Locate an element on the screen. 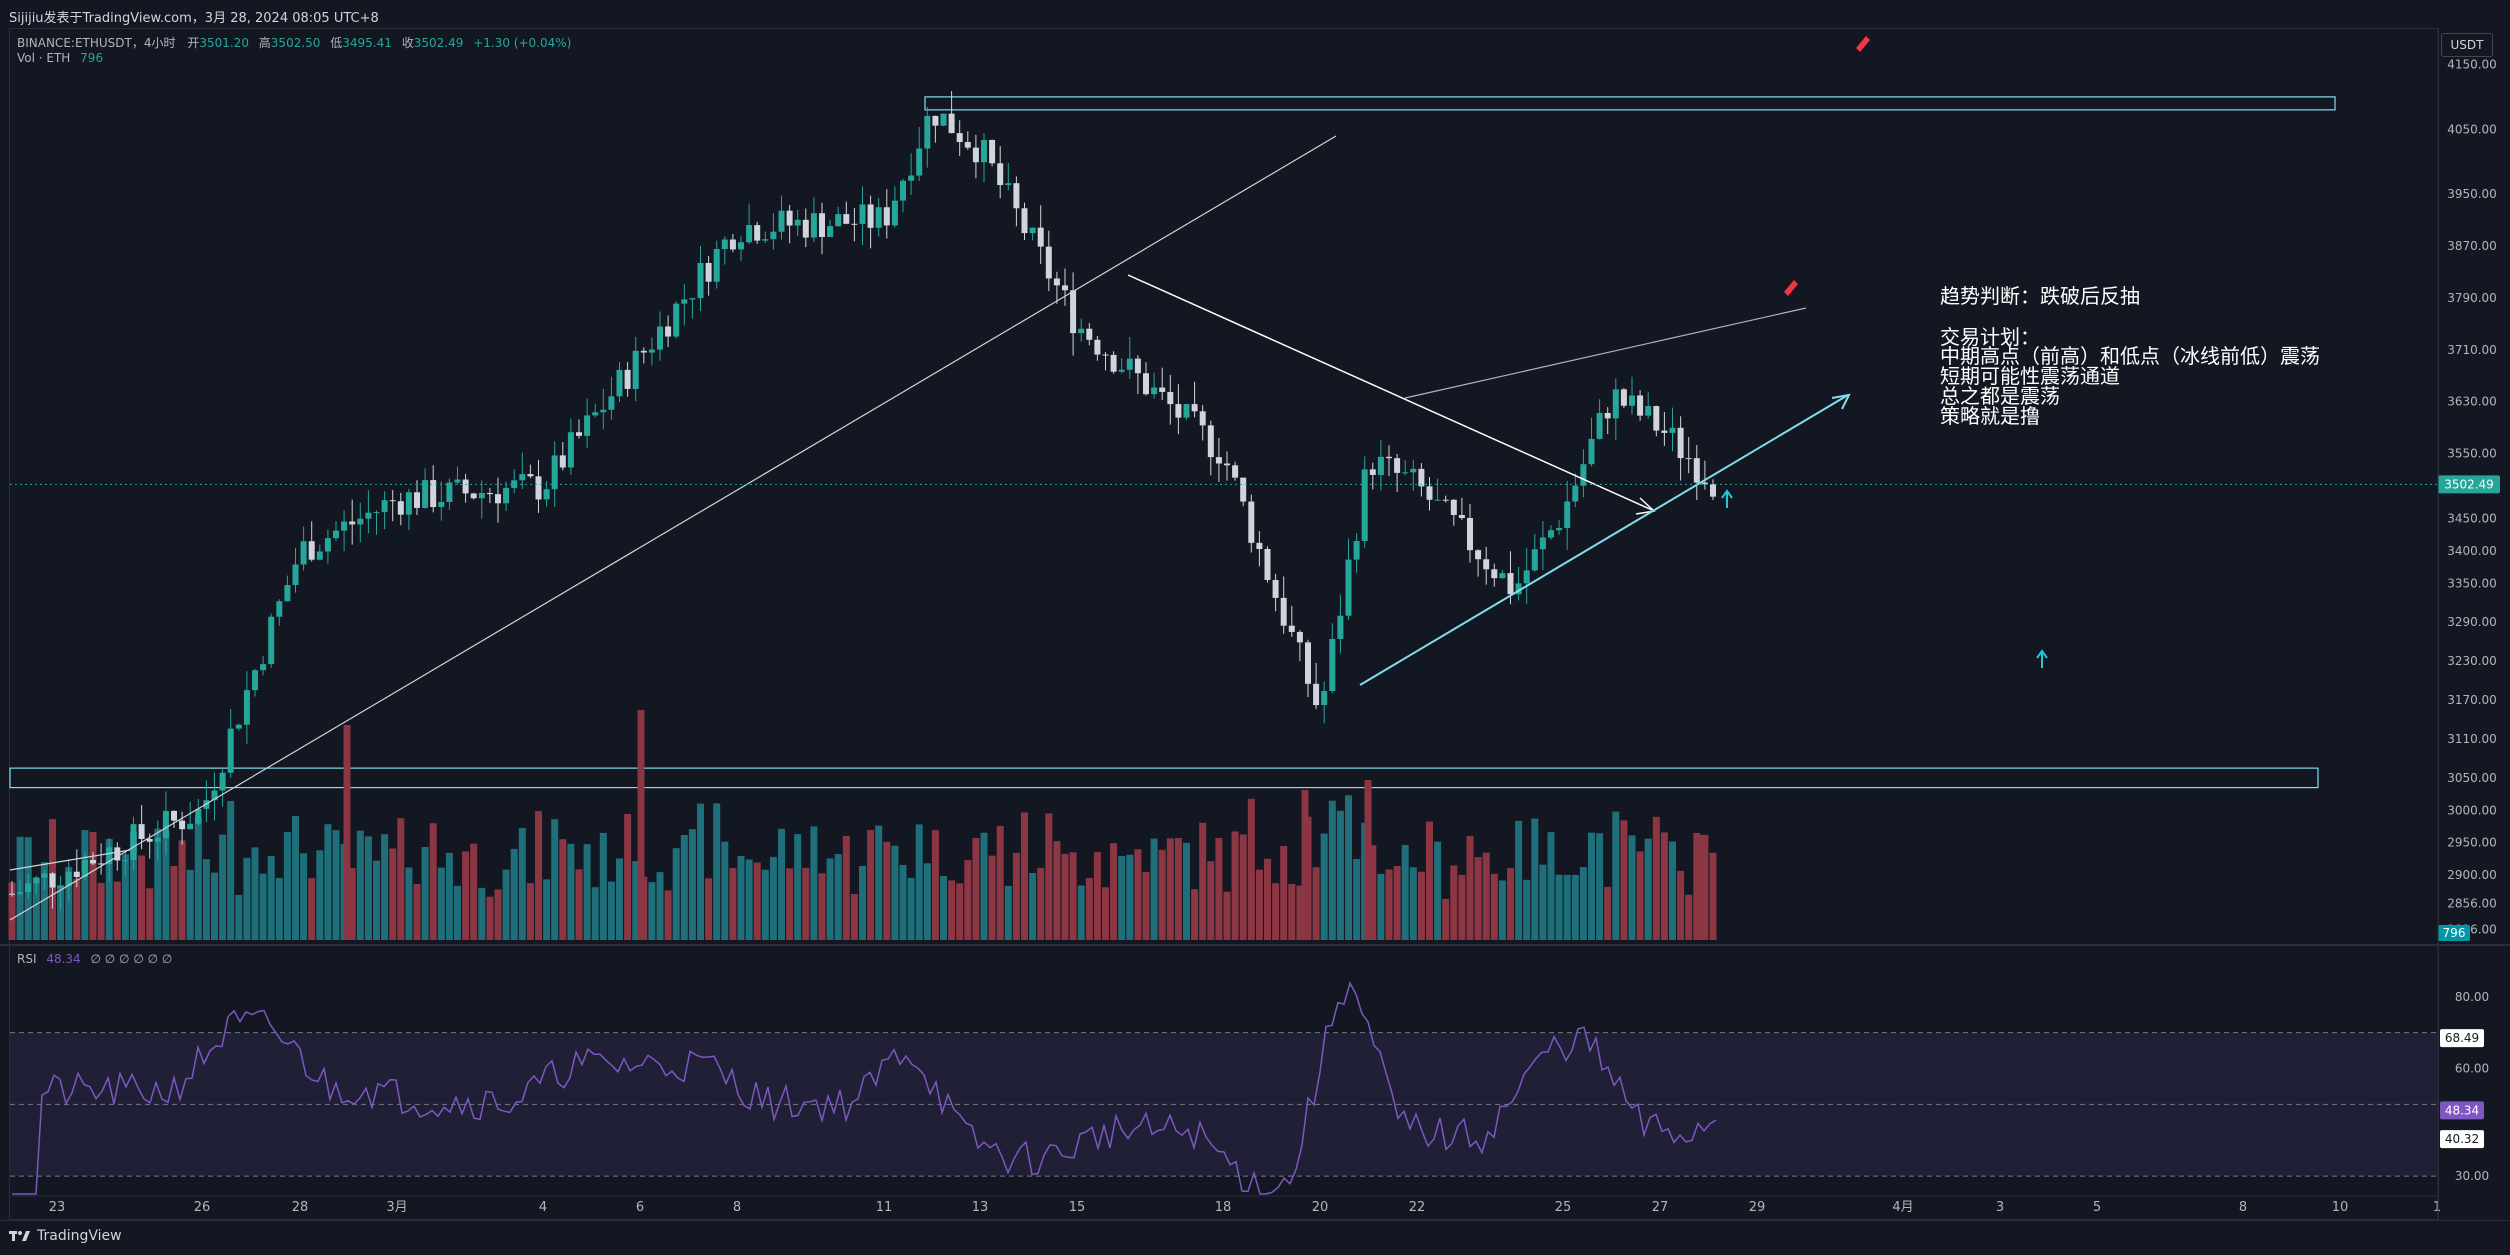 This screenshot has width=2510, height=1255. currency-button: USDT is located at coordinates (2467, 45).